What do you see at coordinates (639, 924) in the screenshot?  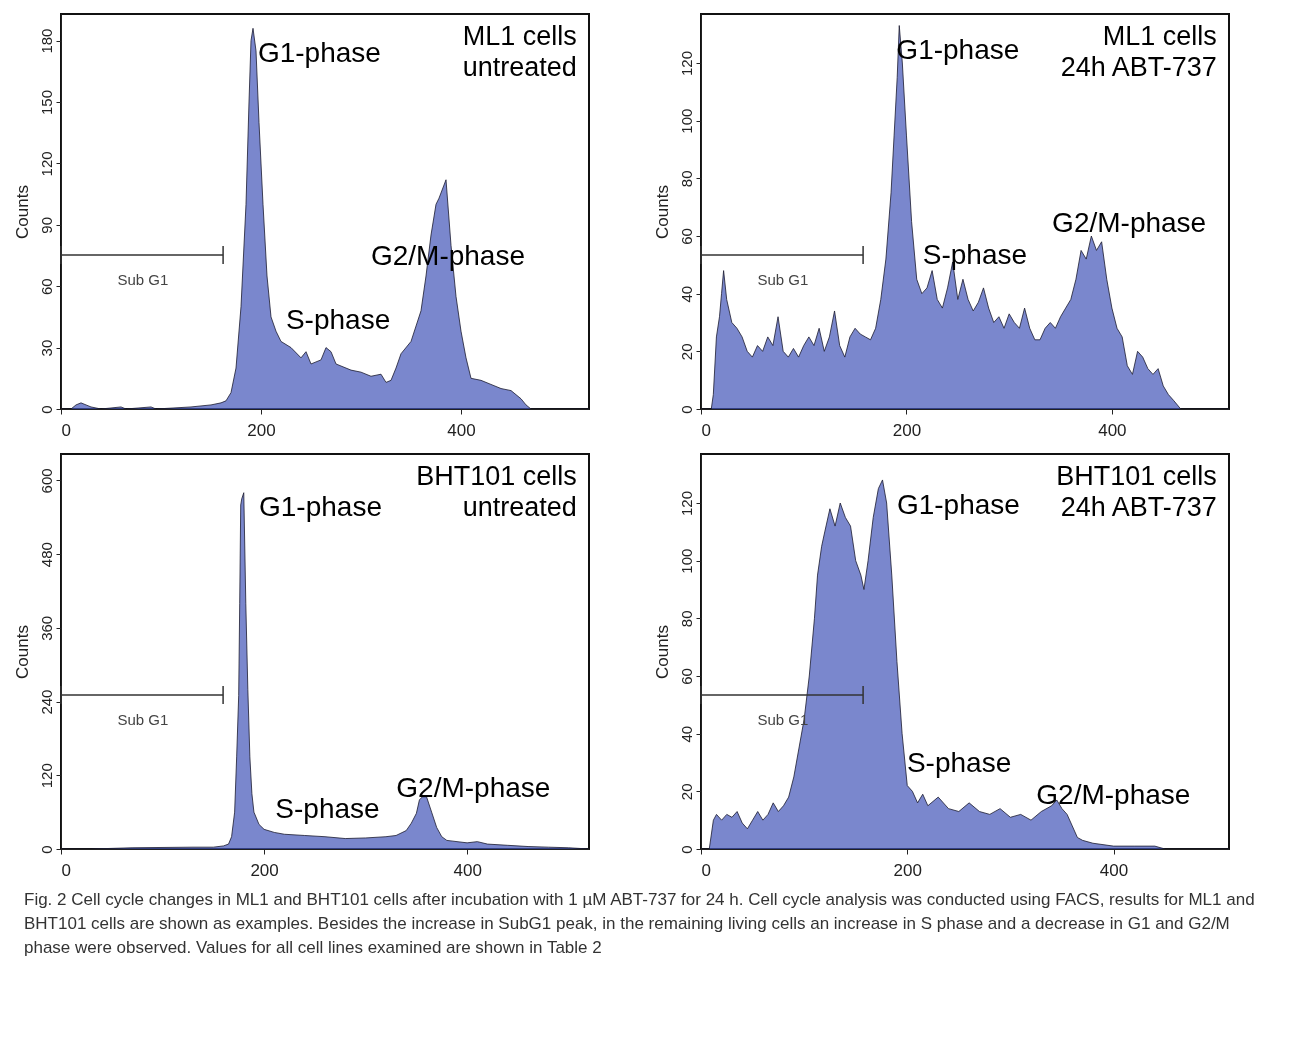 I see `caption: Fig. 2 Cell cycle changes in ML1 and BHT101 cells after incubation with 1 µM ABT-737 for 24 h. Cell cycle analysis was conducted using FACS, results for ML1 and BHT101 cells are shown as examples. Besides the increase in SubG1 peak, in the remaining living cells an increase in S phase and a decrease in G1 and G2/M phase were observed. Values for all cell lines examined are shown in Table 2` at bounding box center [639, 924].